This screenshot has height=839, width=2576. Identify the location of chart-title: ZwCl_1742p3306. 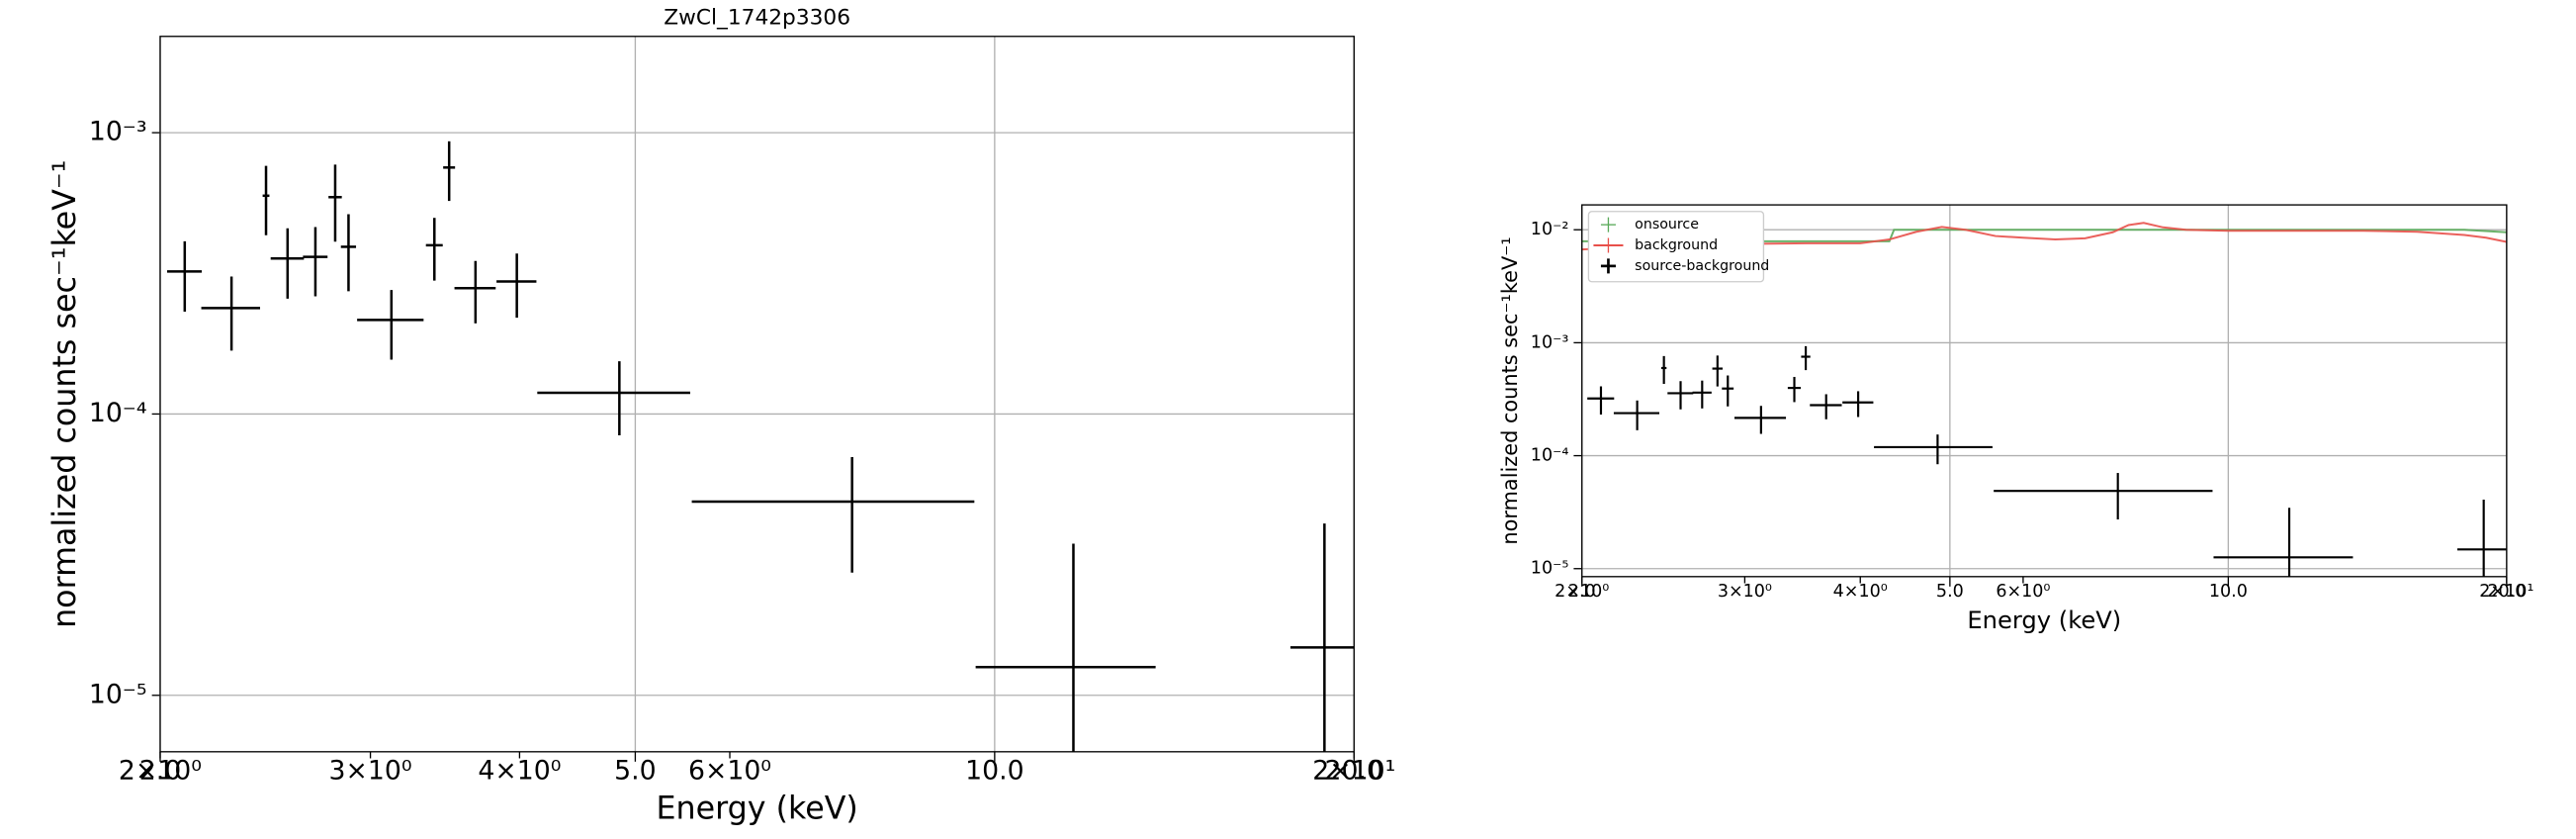
(757, 18).